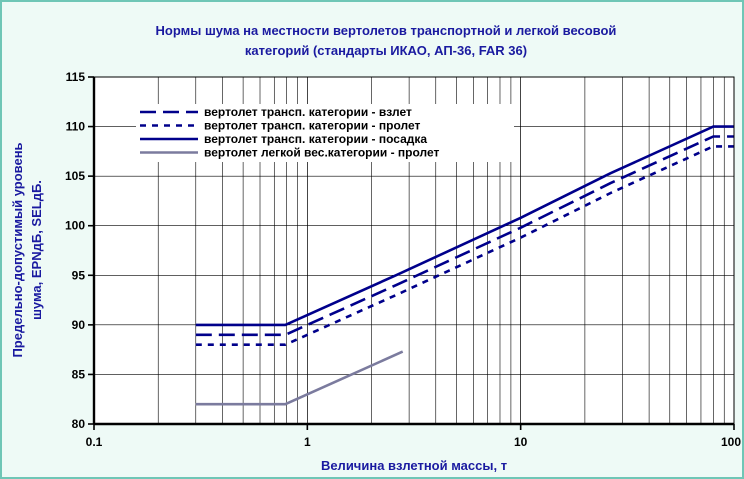 The width and height of the screenshot is (744, 479). Describe the element at coordinates (76, 127) in the screenshot. I see `y-tick-label: 110` at that location.